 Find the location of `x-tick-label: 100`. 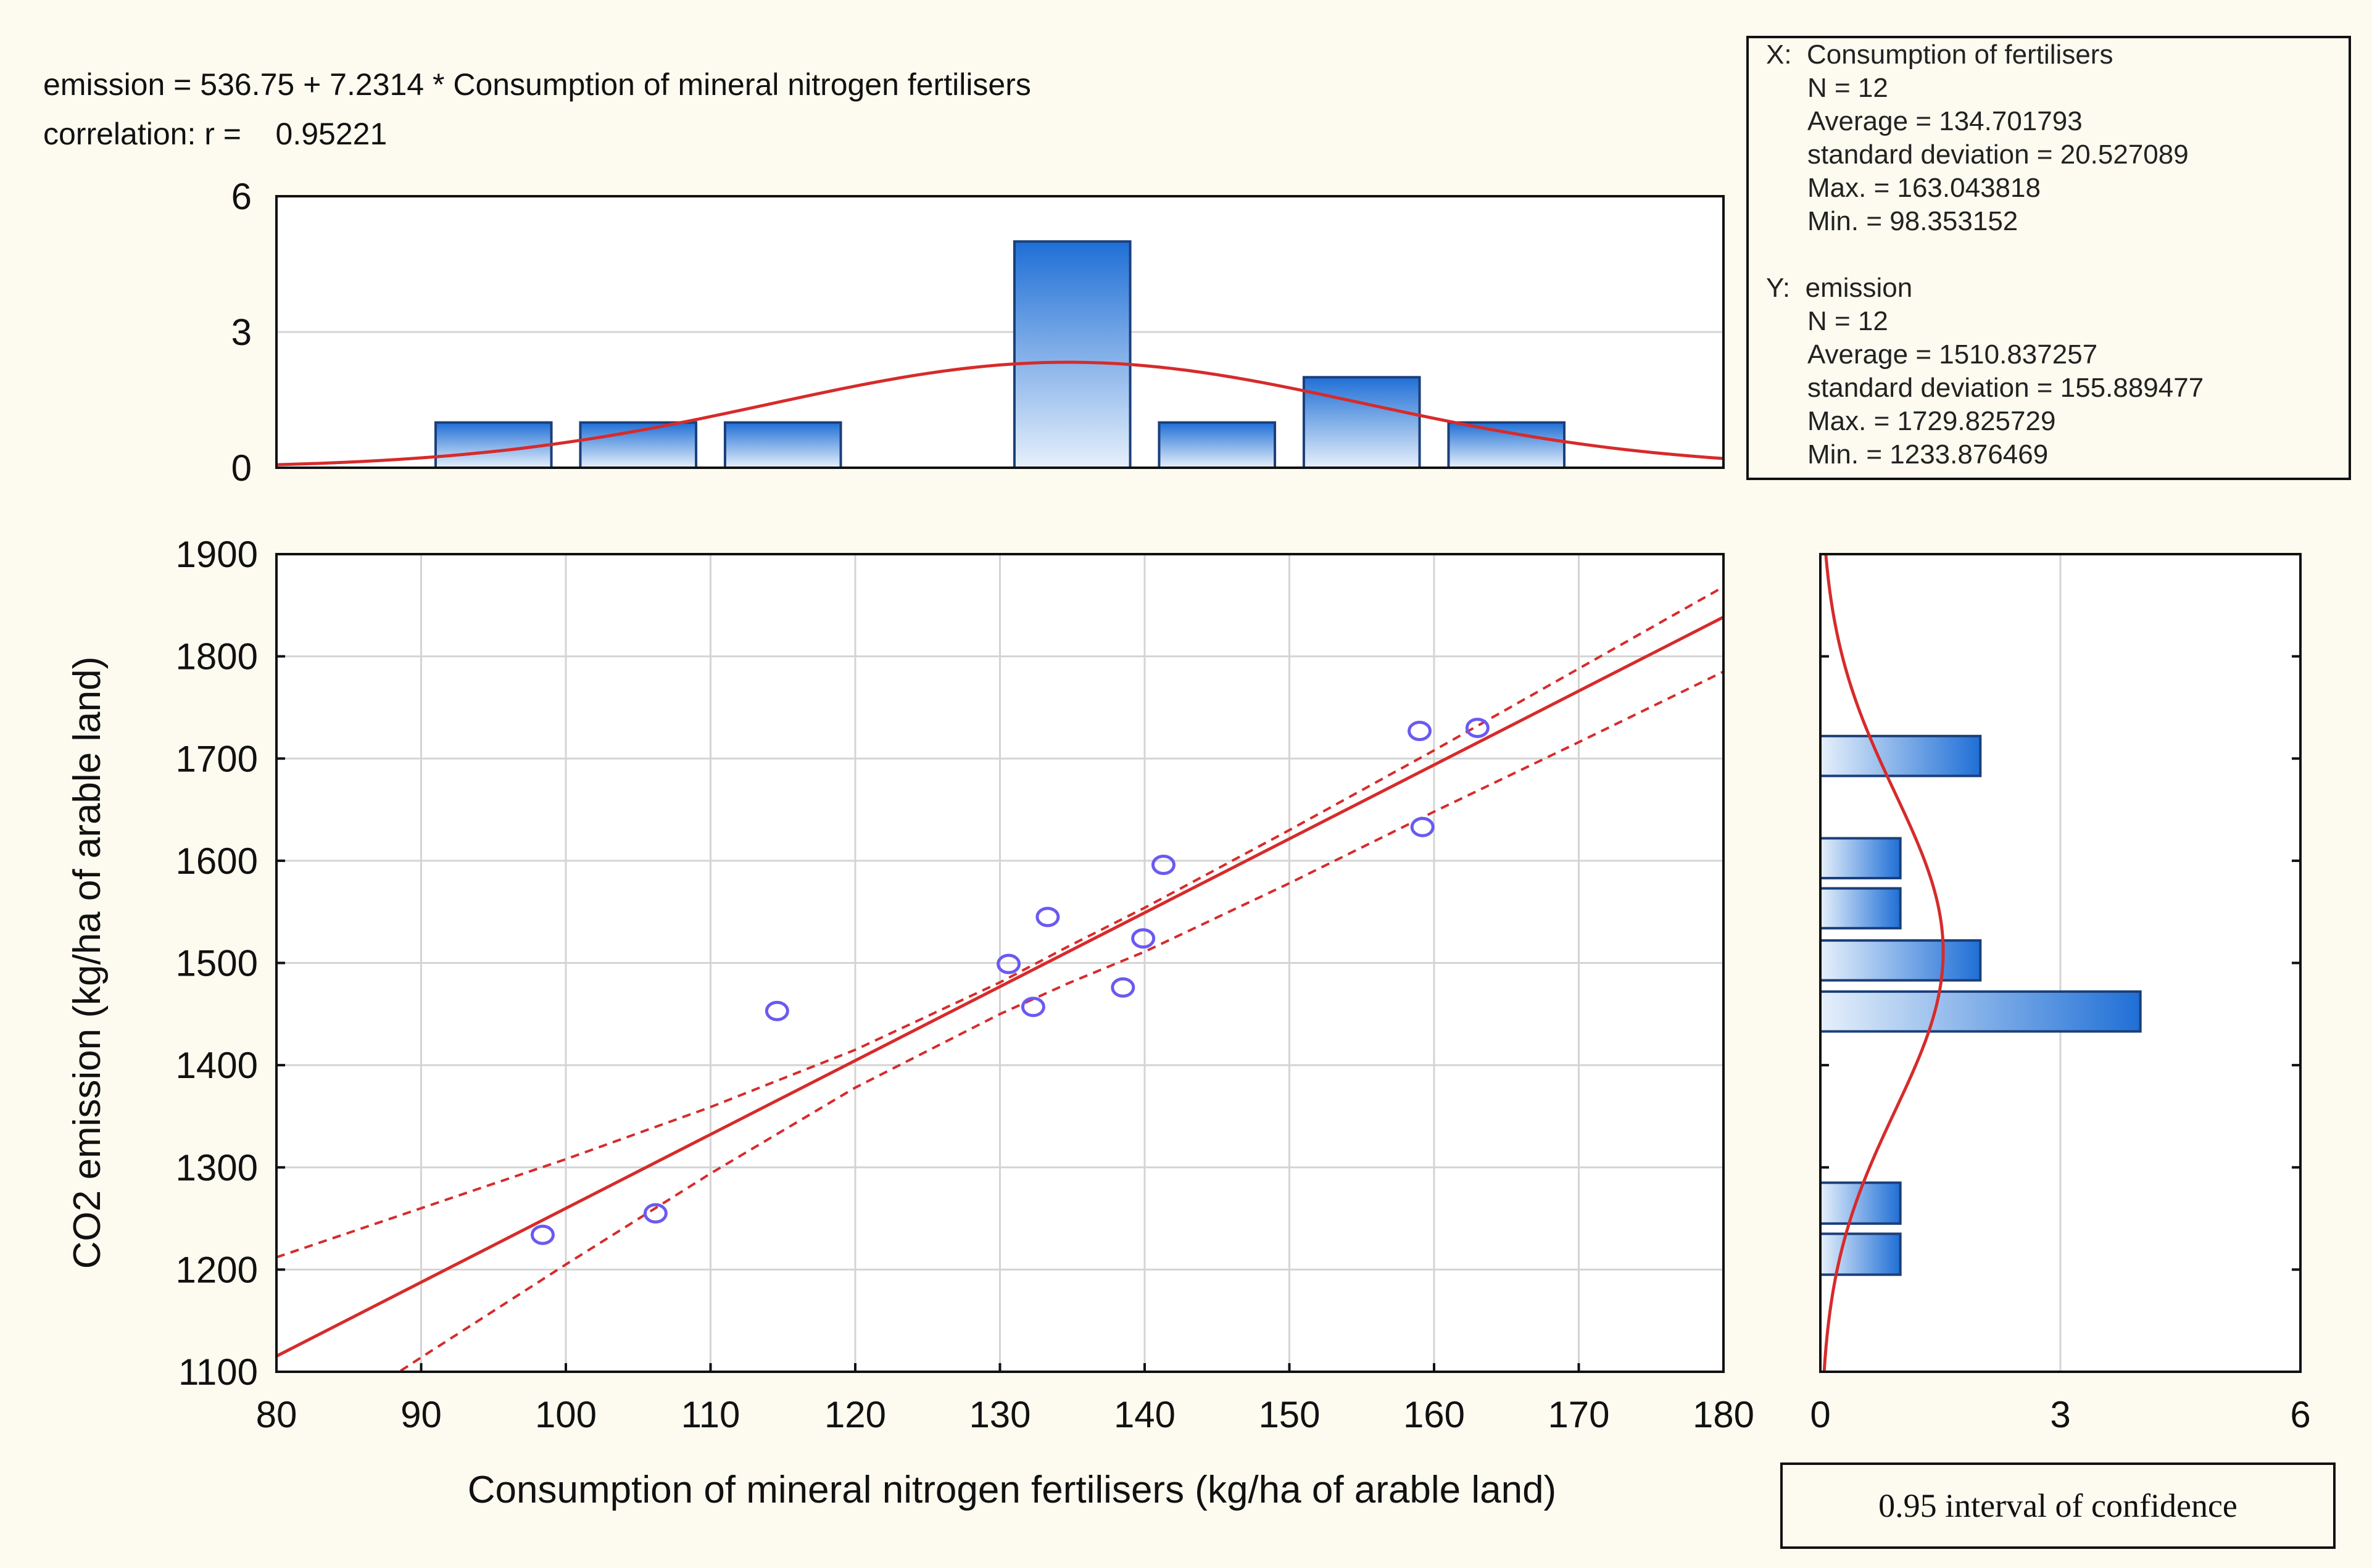

x-tick-label: 100 is located at coordinates (566, 1414).